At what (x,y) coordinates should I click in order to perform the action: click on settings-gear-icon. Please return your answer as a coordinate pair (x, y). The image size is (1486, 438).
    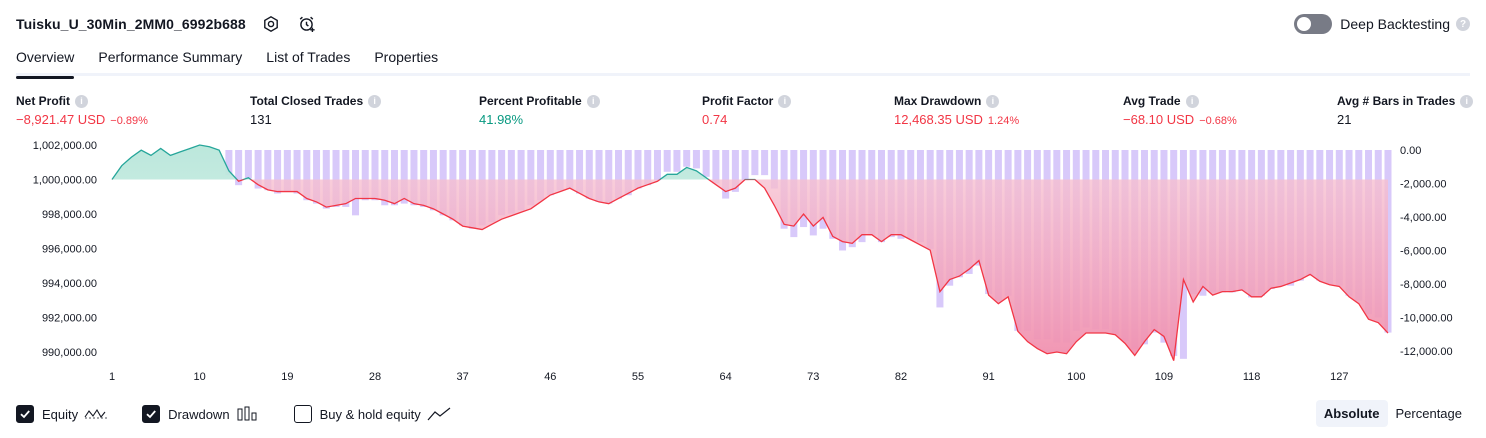
    Looking at the image, I should click on (271, 24).